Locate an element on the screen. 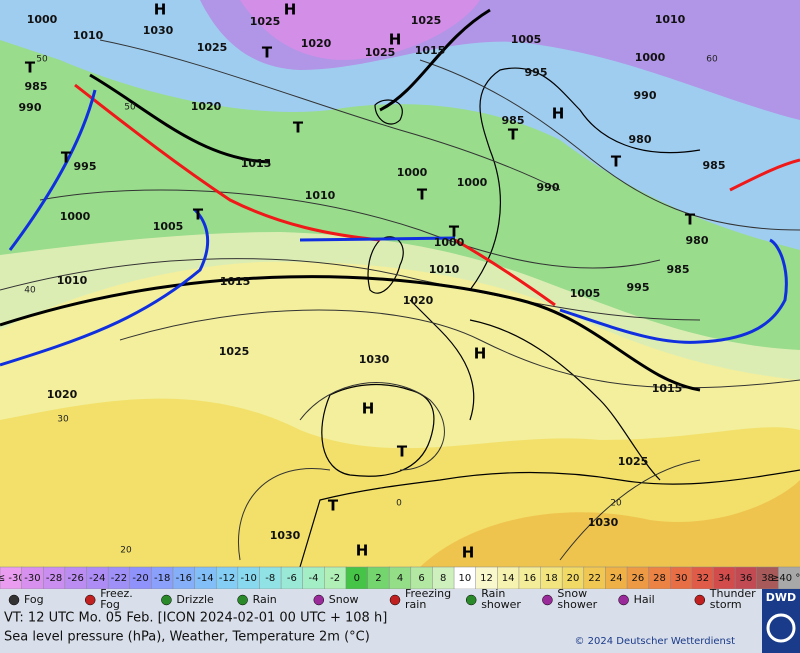  scale-label: 0 is located at coordinates (357, 578).